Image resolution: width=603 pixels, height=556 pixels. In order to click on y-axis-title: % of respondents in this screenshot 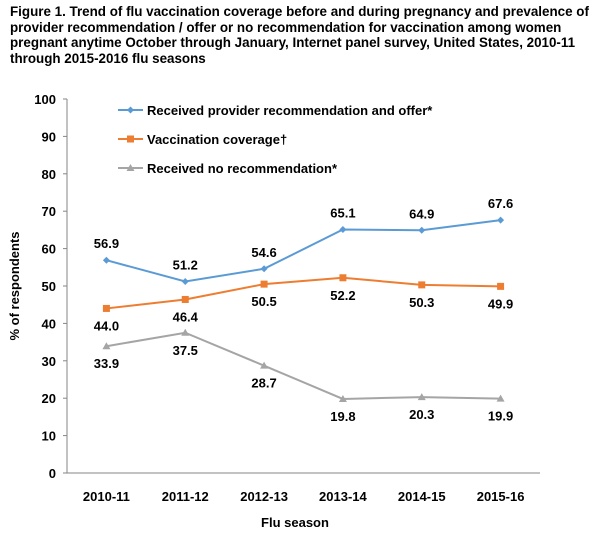, I will do `click(14, 285)`.